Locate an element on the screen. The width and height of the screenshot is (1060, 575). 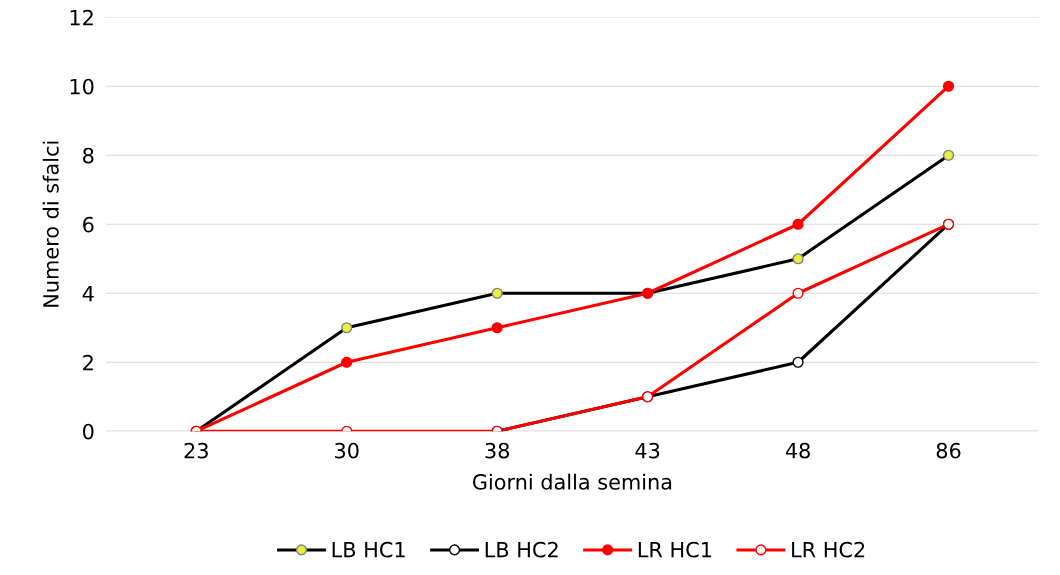
y-tick-label: 0 is located at coordinates (88, 431).